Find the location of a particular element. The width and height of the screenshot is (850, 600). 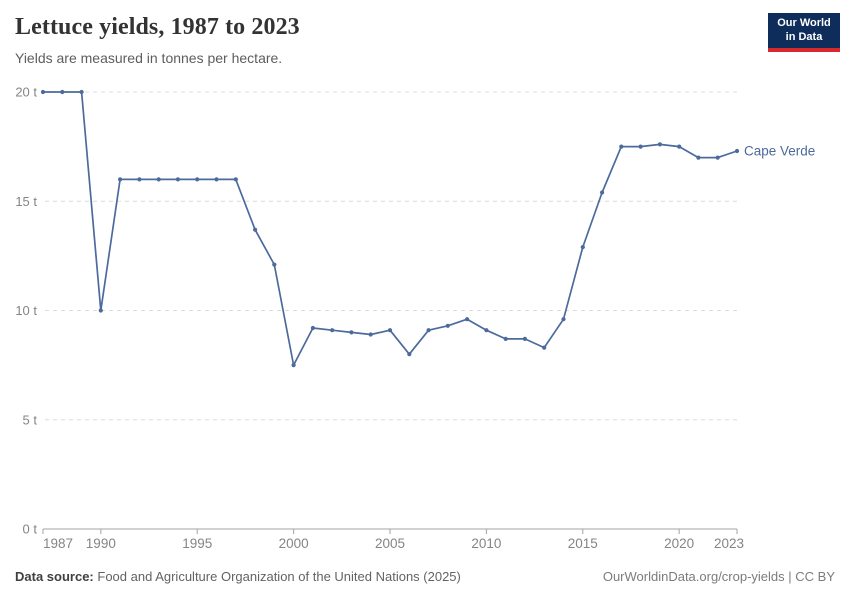

series-label-cape-verde: Cape Verde is located at coordinates (779, 150).